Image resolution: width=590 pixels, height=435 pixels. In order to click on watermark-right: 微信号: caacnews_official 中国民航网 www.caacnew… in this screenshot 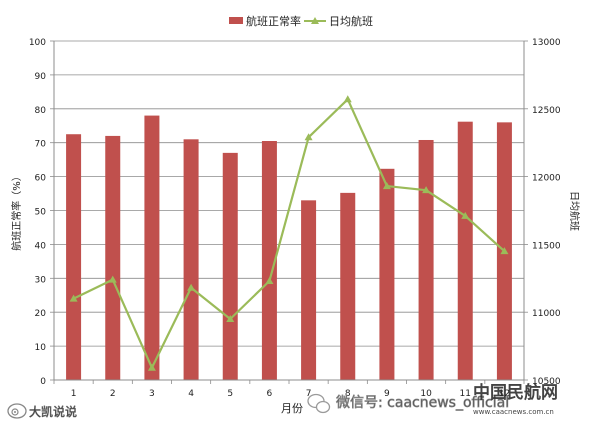, I will do `click(432, 399)`.